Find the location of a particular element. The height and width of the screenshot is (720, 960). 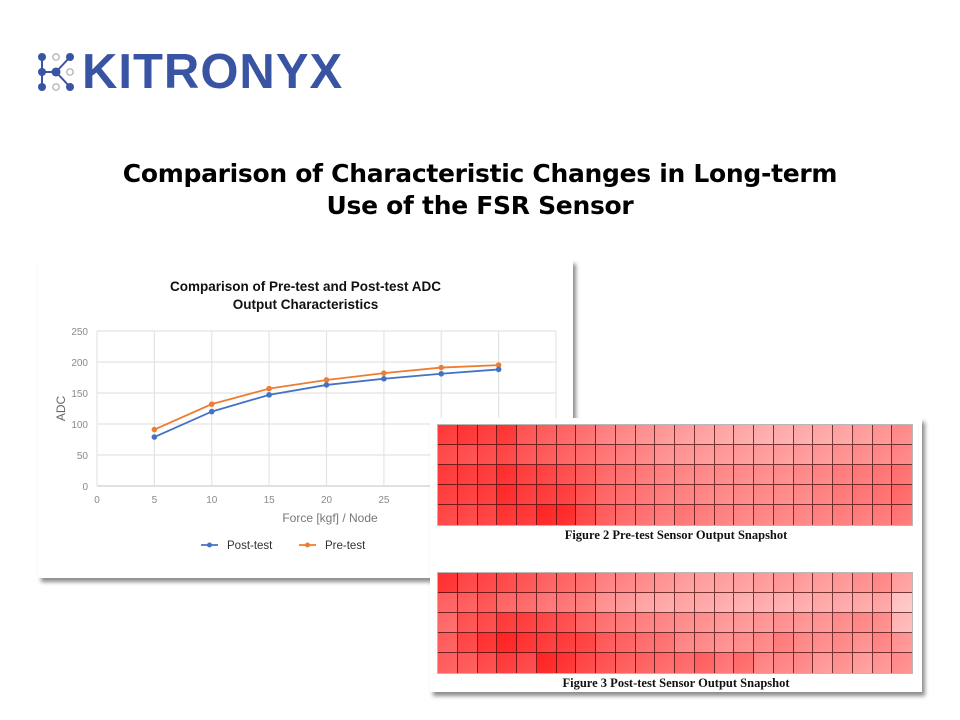

y-tick-label: 0 is located at coordinates (85, 487).